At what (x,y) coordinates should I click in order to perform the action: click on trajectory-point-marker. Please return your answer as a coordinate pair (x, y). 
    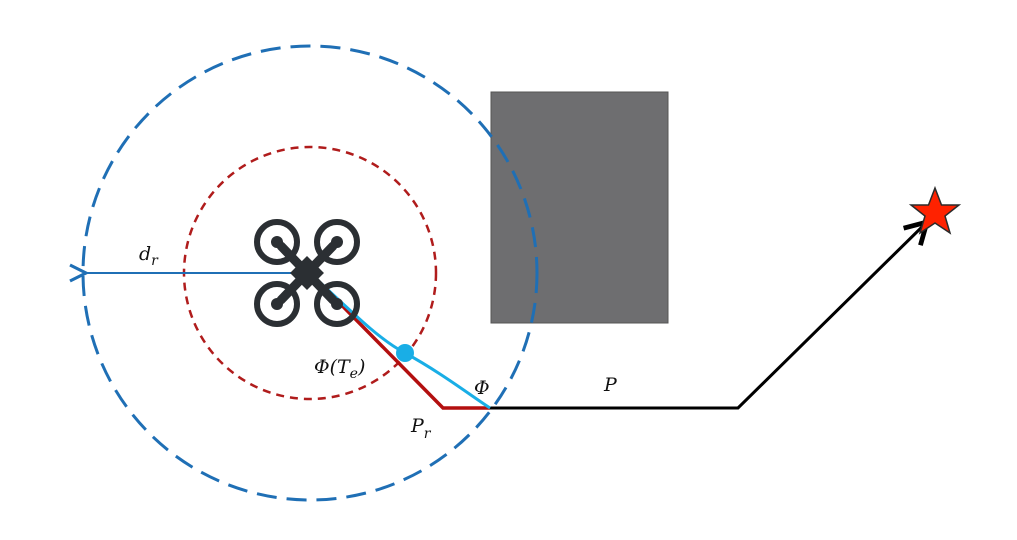
    Looking at the image, I should click on (405, 353).